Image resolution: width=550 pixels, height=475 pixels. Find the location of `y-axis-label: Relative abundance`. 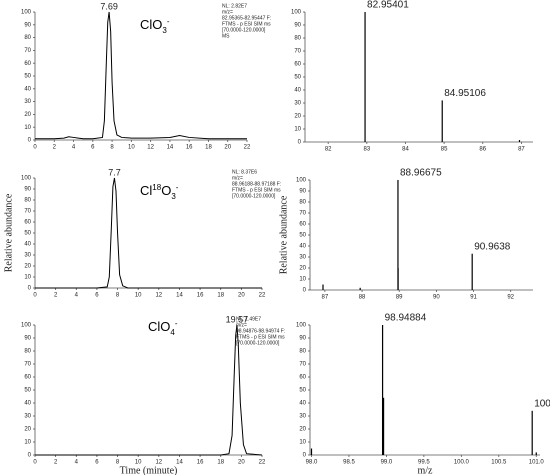

y-axis-label: Relative abundance is located at coordinates (283, 234).